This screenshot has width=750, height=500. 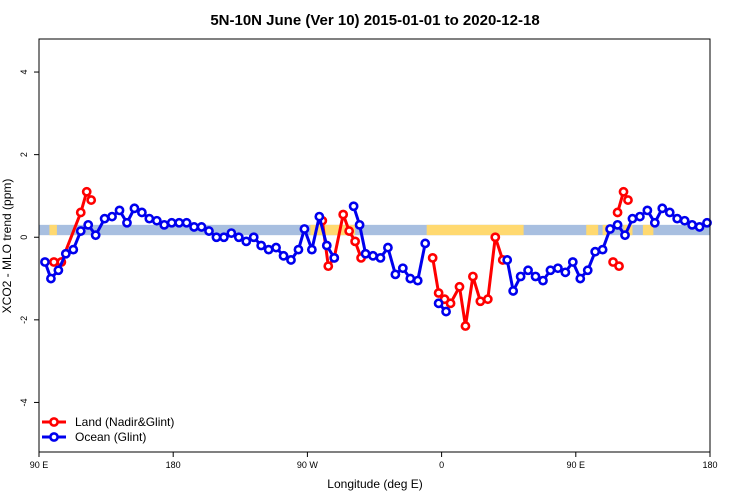 I want to click on y-tick-label: 2, so click(x=24, y=154).